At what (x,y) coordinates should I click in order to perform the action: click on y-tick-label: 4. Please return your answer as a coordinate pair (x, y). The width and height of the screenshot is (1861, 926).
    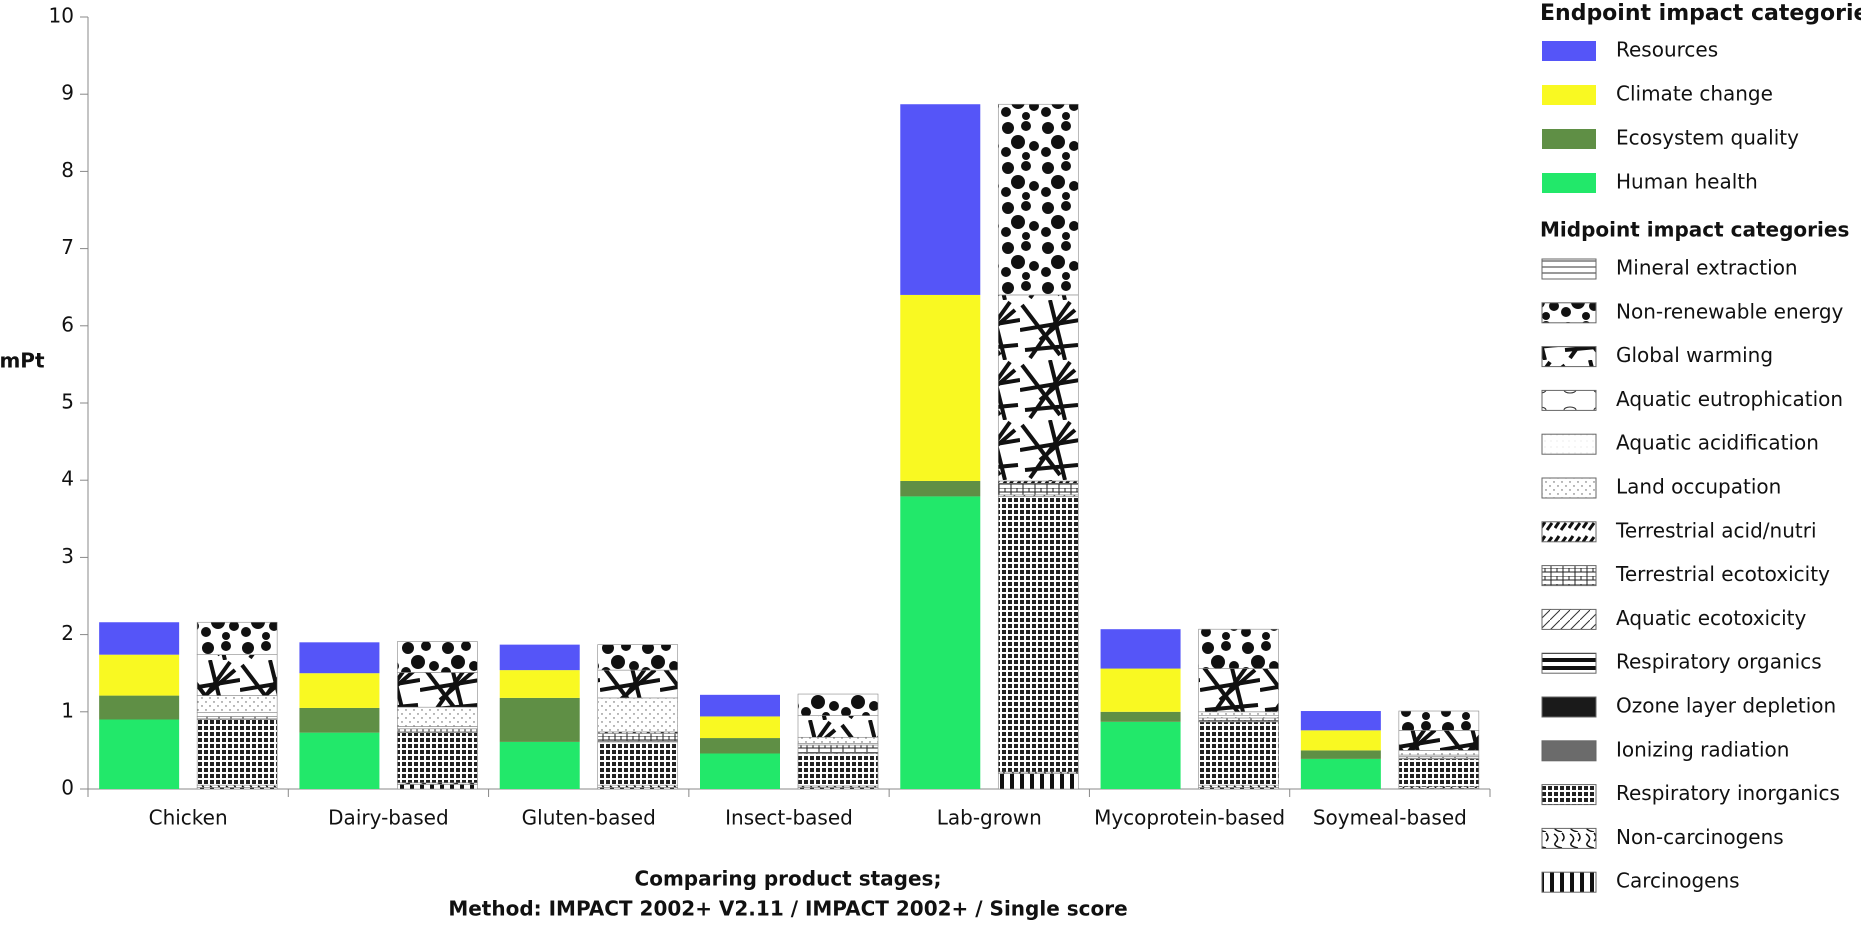
    Looking at the image, I should click on (67, 479).